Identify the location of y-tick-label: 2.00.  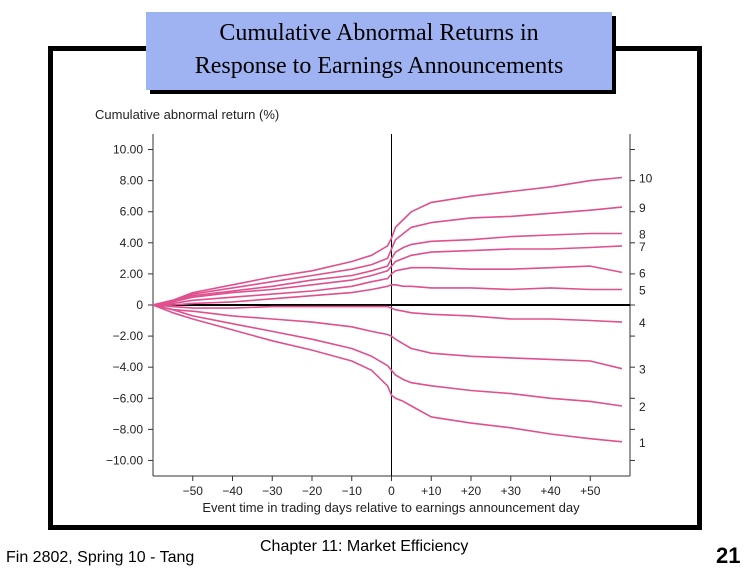
(132, 274).